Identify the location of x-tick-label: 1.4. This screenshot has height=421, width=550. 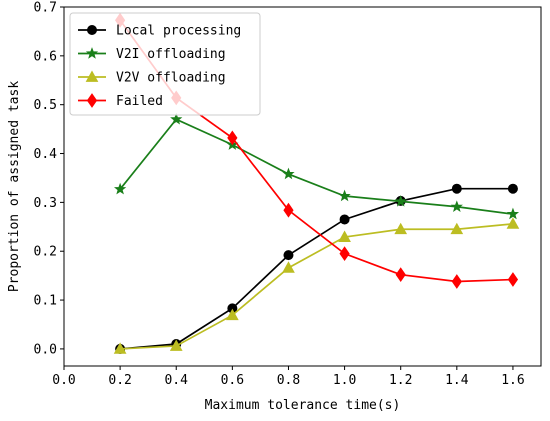
(457, 380).